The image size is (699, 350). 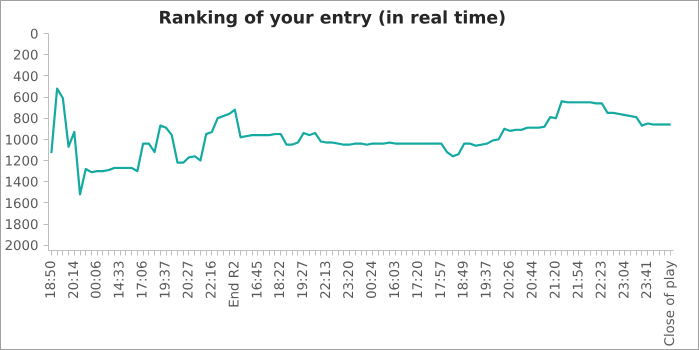 I want to click on y-tick-label: 400, so click(x=26, y=77).